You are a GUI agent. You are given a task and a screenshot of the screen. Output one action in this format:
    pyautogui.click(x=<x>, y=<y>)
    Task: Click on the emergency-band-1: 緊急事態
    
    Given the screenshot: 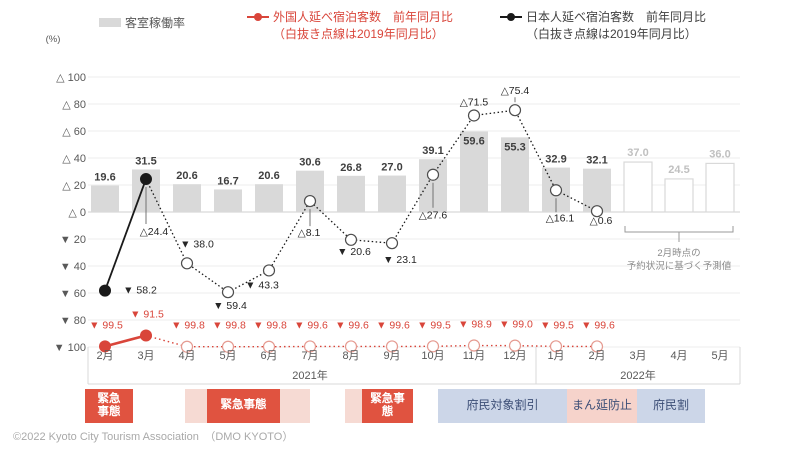 What is the action you would take?
    pyautogui.click(x=109, y=406)
    